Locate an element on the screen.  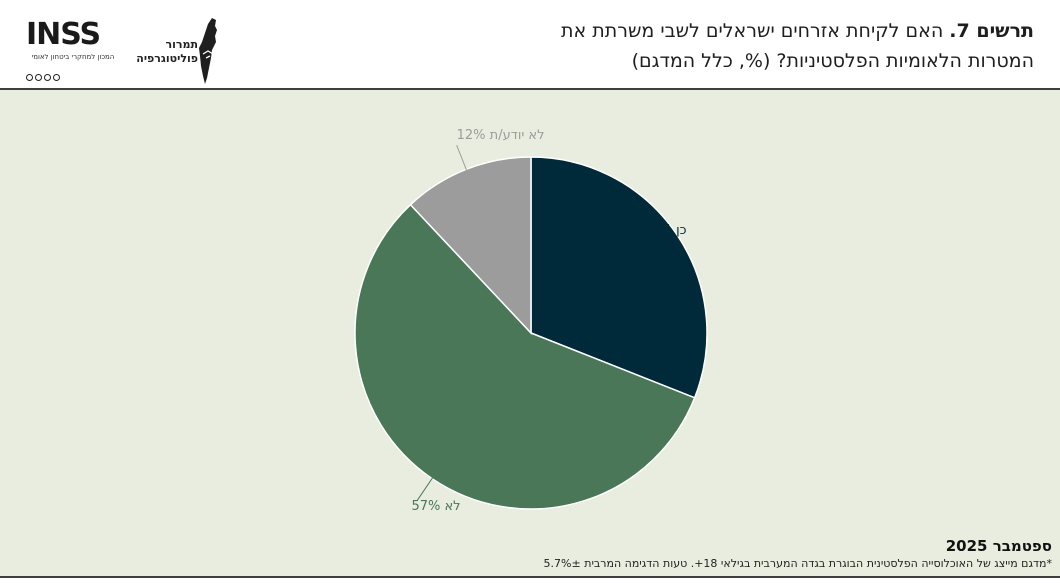
pie-label-1: לא 57% is located at coordinates (435, 506).